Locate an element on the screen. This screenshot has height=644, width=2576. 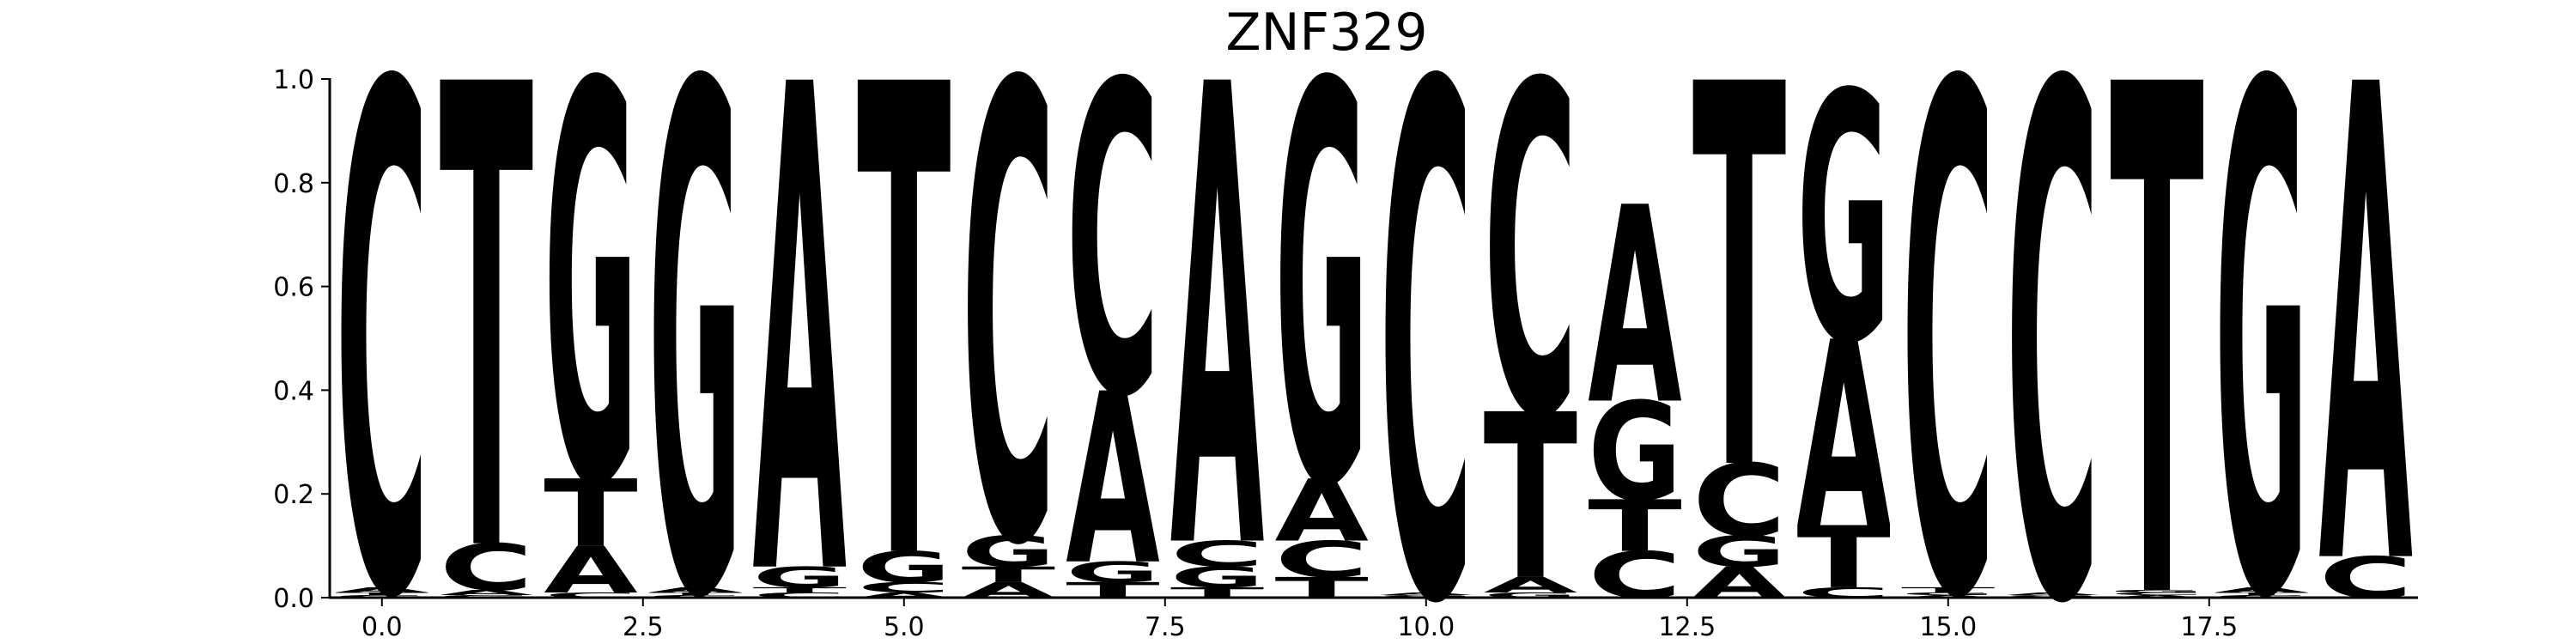
logo-letter-T-pos-0: T is located at coordinates (381, 594).